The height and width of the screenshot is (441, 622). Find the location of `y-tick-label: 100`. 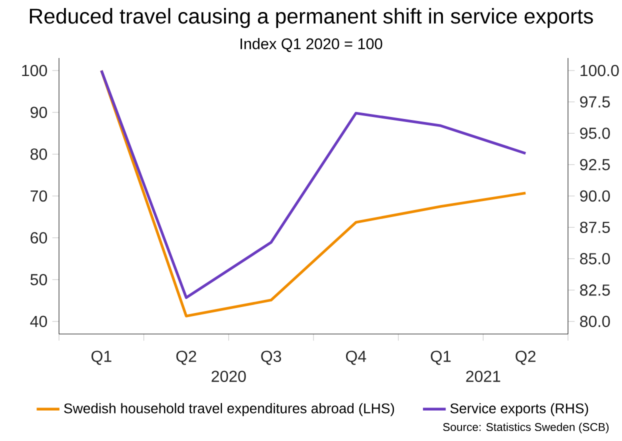

y-tick-label: 100 is located at coordinates (35, 70).